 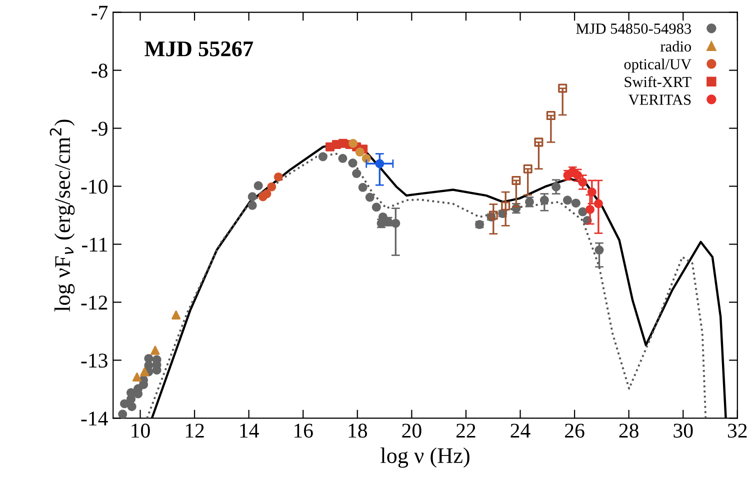 I want to click on x-tick-label: 10, so click(x=141, y=431).